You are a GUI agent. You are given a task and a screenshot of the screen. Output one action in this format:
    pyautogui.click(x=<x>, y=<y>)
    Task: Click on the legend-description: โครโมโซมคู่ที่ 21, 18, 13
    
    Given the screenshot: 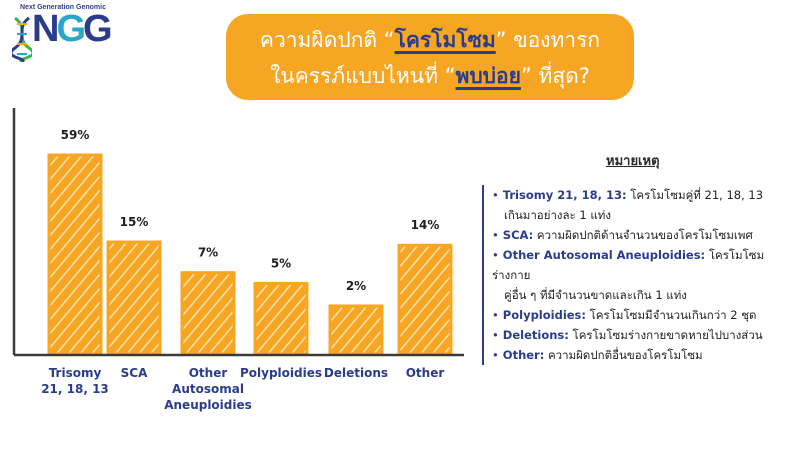 What is the action you would take?
    pyautogui.click(x=695, y=195)
    